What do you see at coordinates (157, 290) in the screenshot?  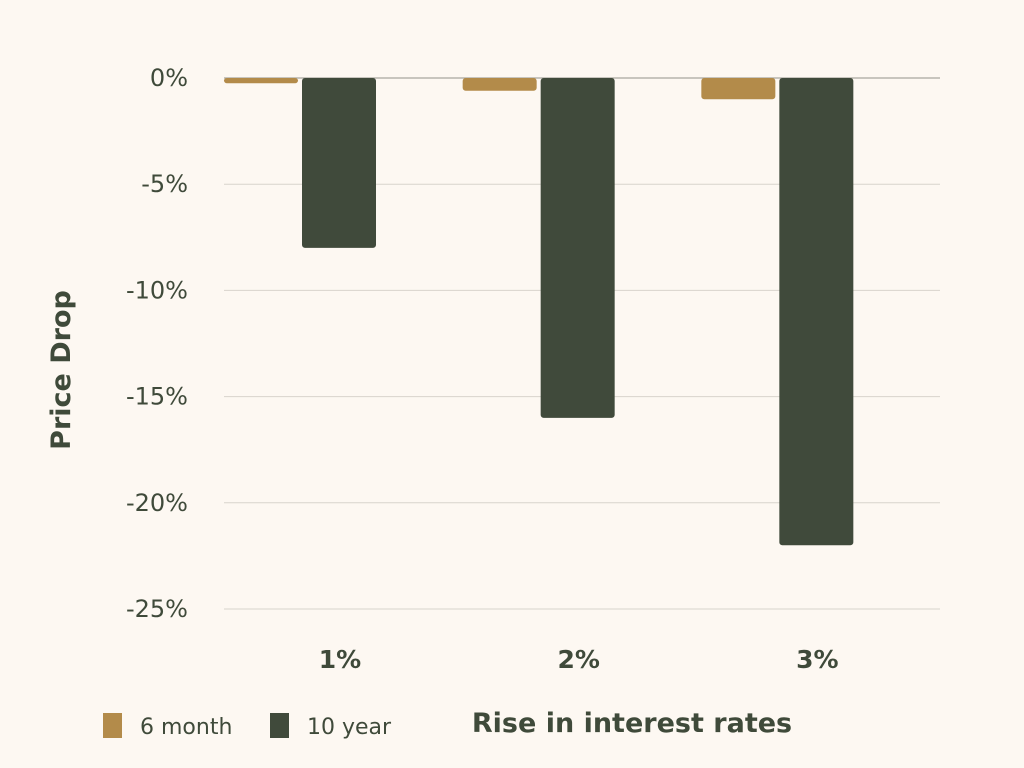 I see `y-tick-label: -10%` at bounding box center [157, 290].